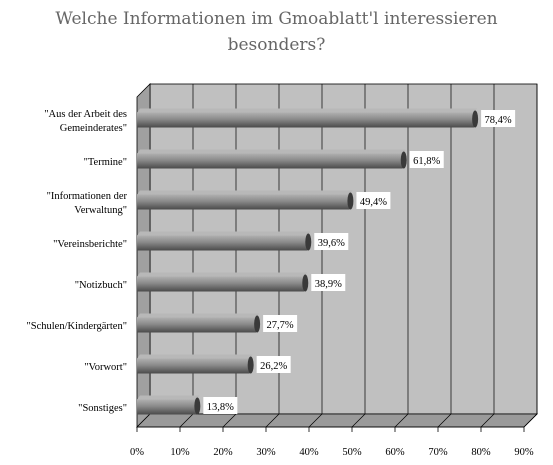 The height and width of the screenshot is (465, 553). What do you see at coordinates (93, 128) in the screenshot?
I see `category-label-line: Gemeinderates"` at bounding box center [93, 128].